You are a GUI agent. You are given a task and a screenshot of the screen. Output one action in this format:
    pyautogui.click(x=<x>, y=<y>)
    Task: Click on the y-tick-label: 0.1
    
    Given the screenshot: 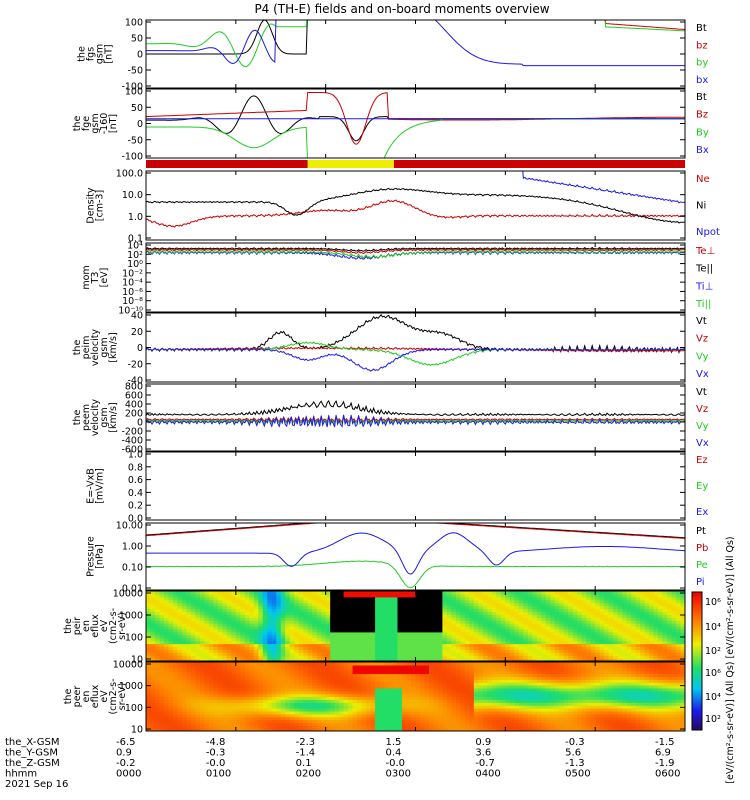 What is the action you would take?
    pyautogui.click(x=135, y=239)
    